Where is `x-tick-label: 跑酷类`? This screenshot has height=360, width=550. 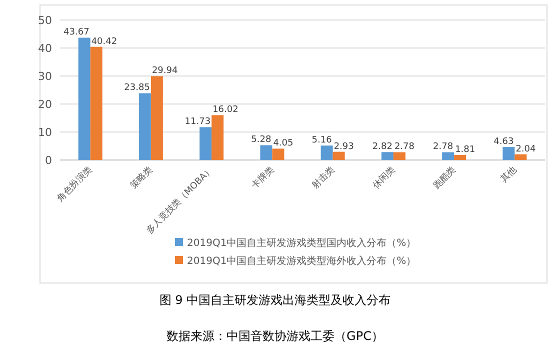
x-tick-label: 跑酷类 is located at coordinates (444, 178).